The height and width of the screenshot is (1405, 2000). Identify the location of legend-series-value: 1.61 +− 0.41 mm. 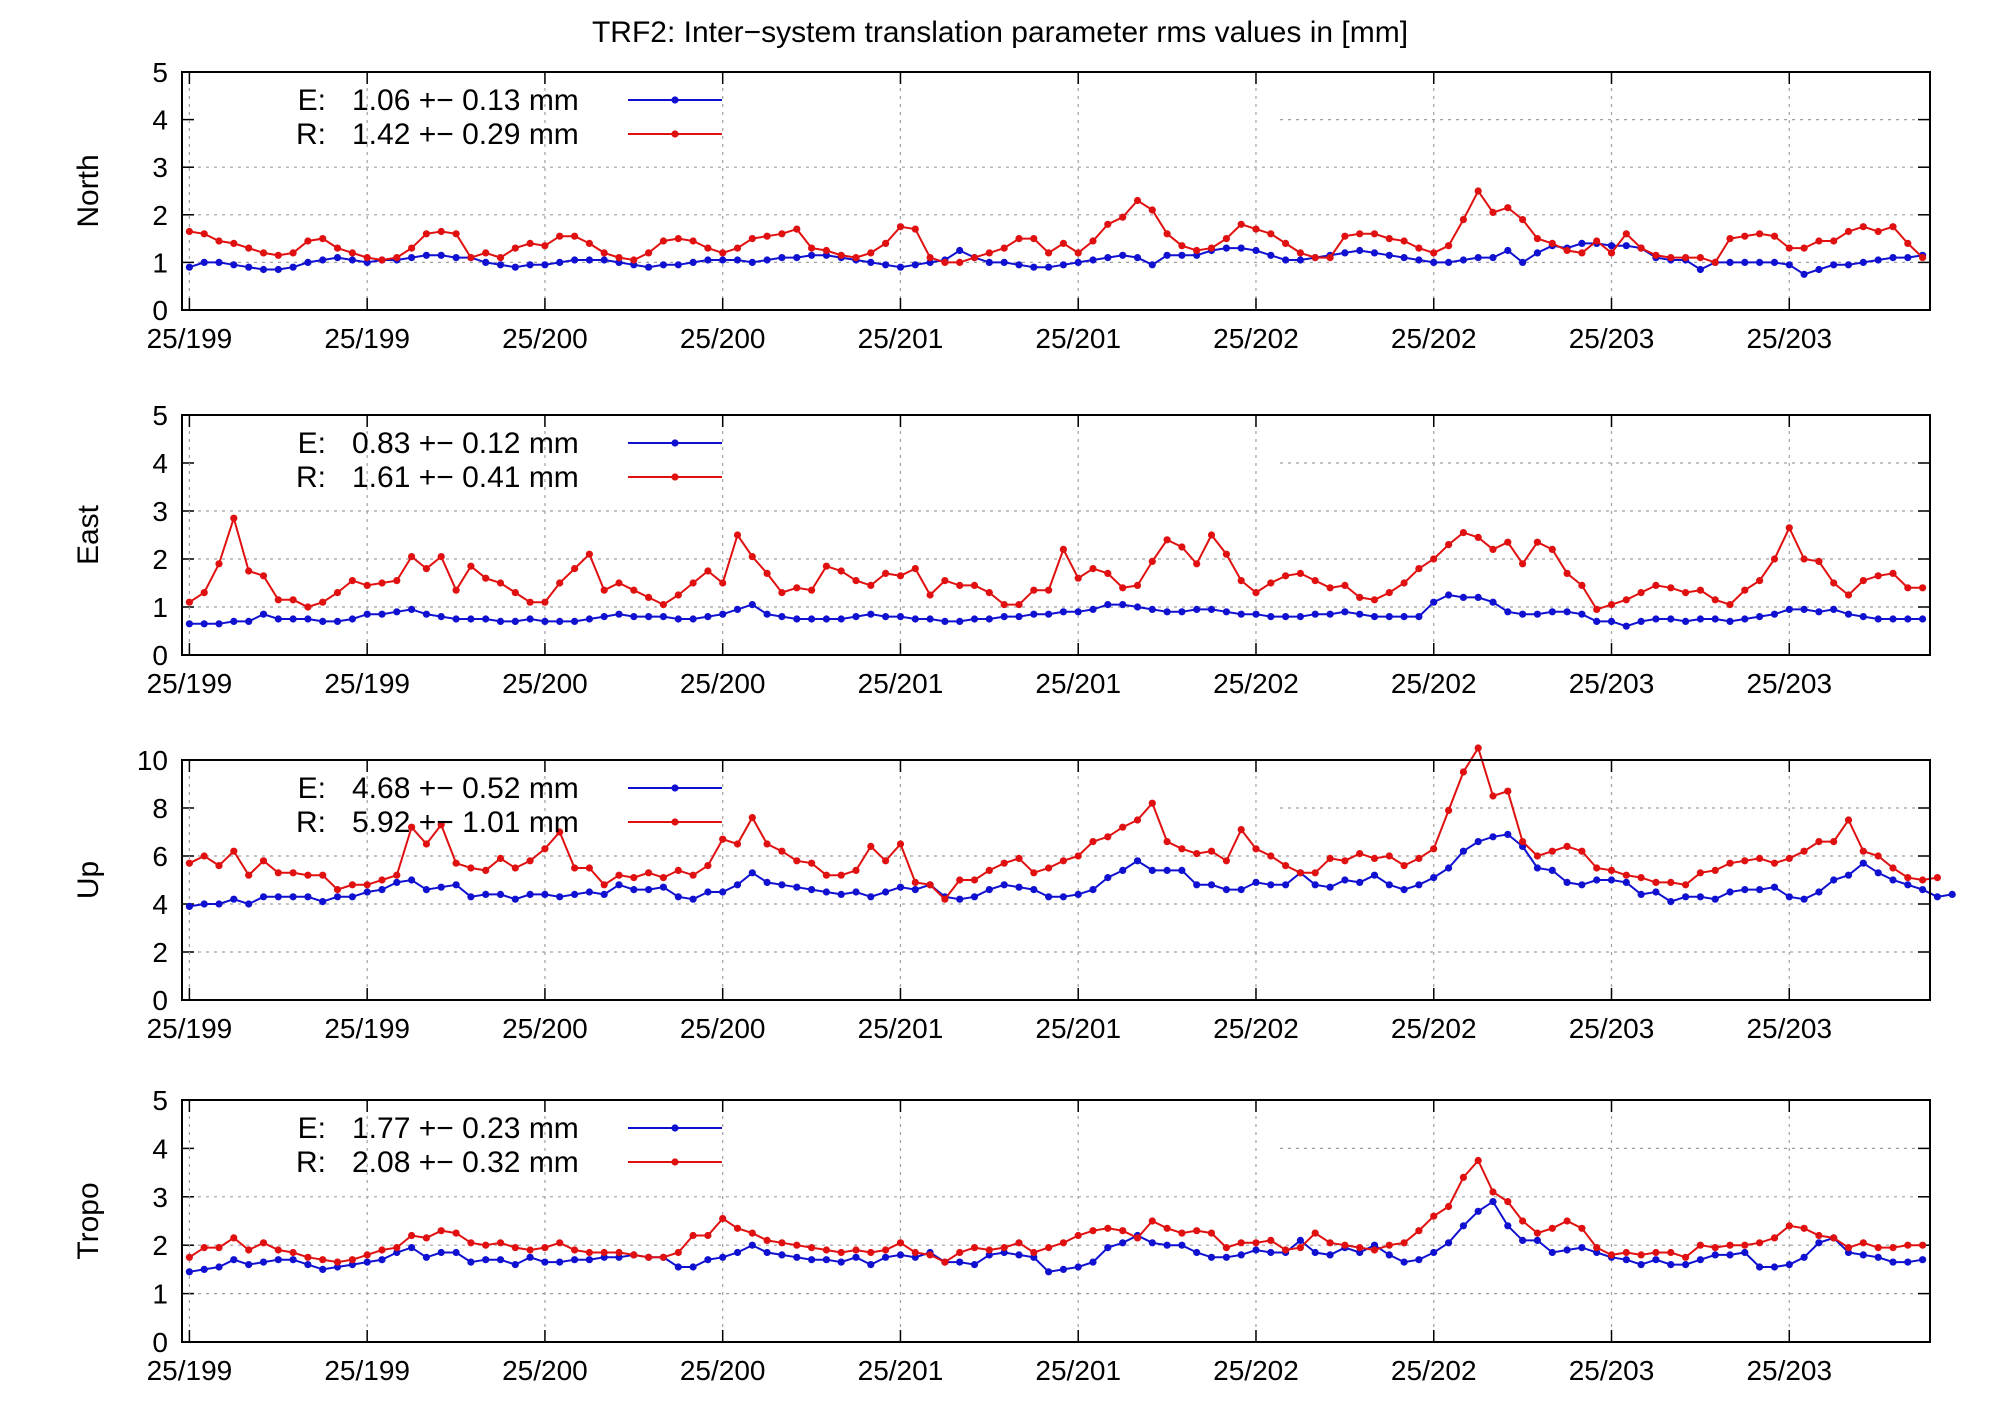
(465, 477).